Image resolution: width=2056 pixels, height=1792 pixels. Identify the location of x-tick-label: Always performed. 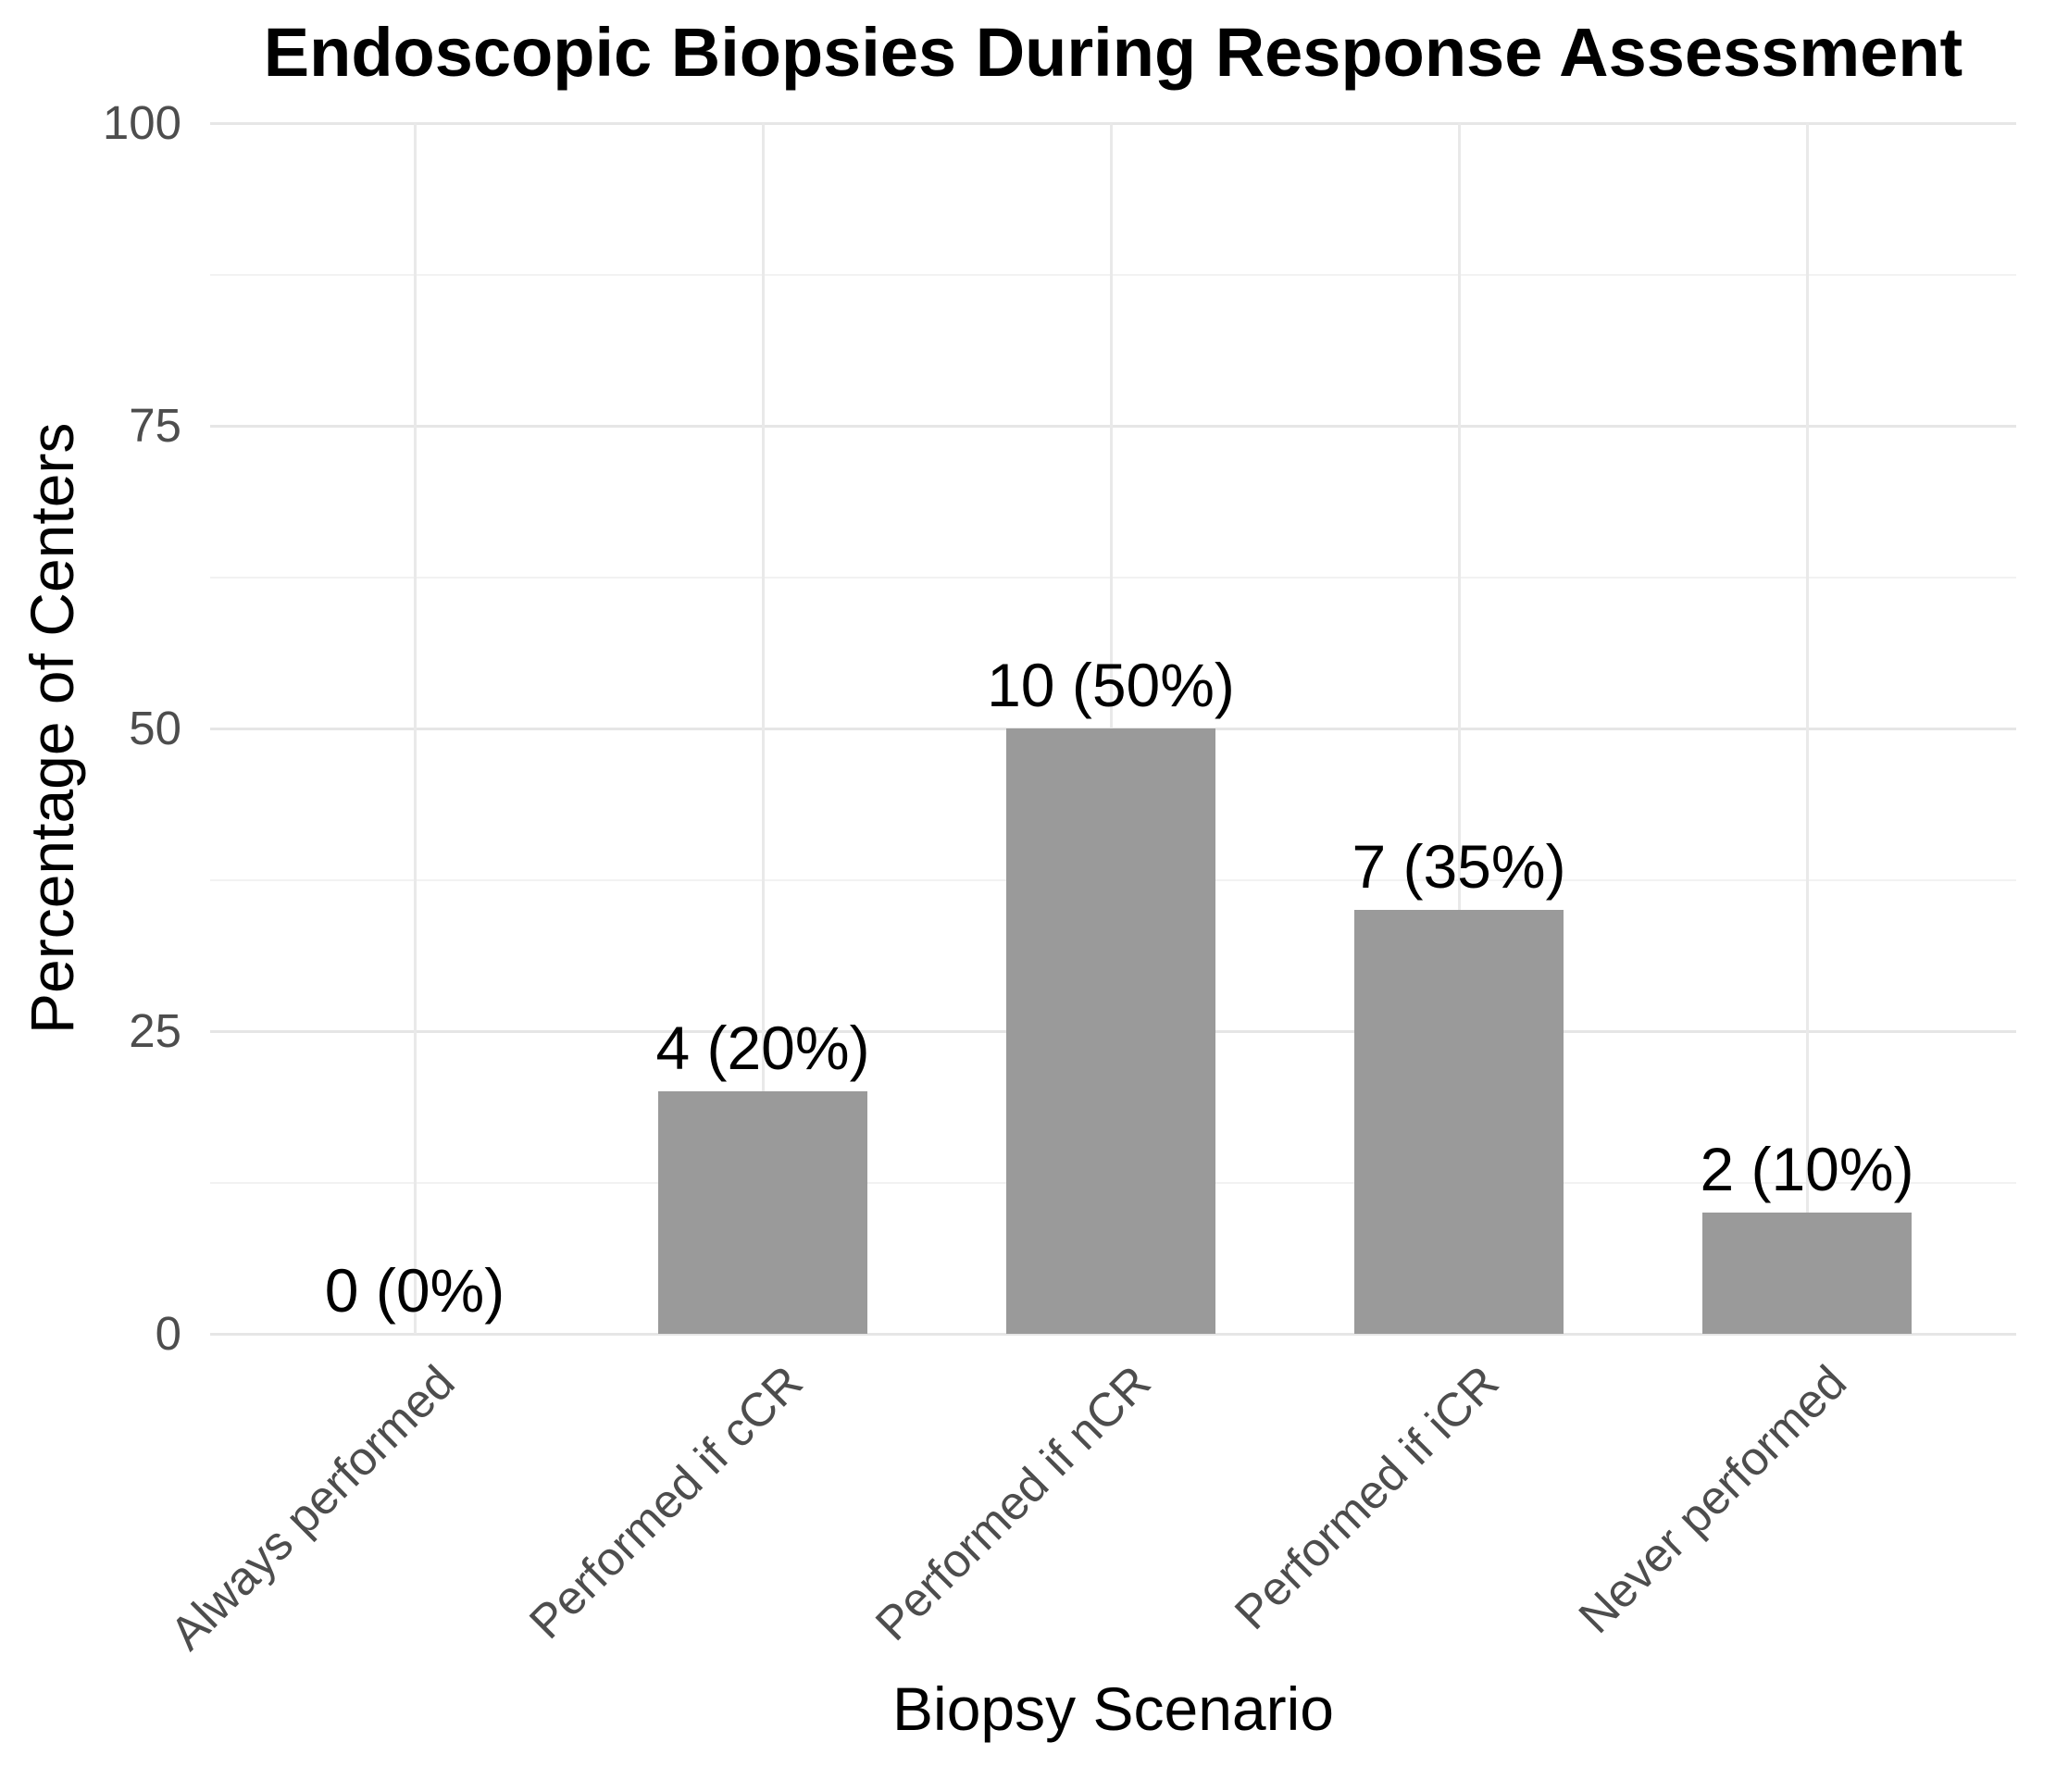
(312, 1508).